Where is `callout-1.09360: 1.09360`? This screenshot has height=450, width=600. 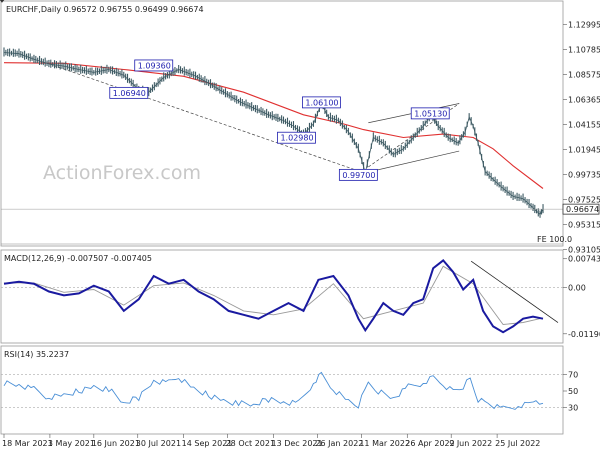 callout-1.09360: 1.09360 is located at coordinates (154, 65).